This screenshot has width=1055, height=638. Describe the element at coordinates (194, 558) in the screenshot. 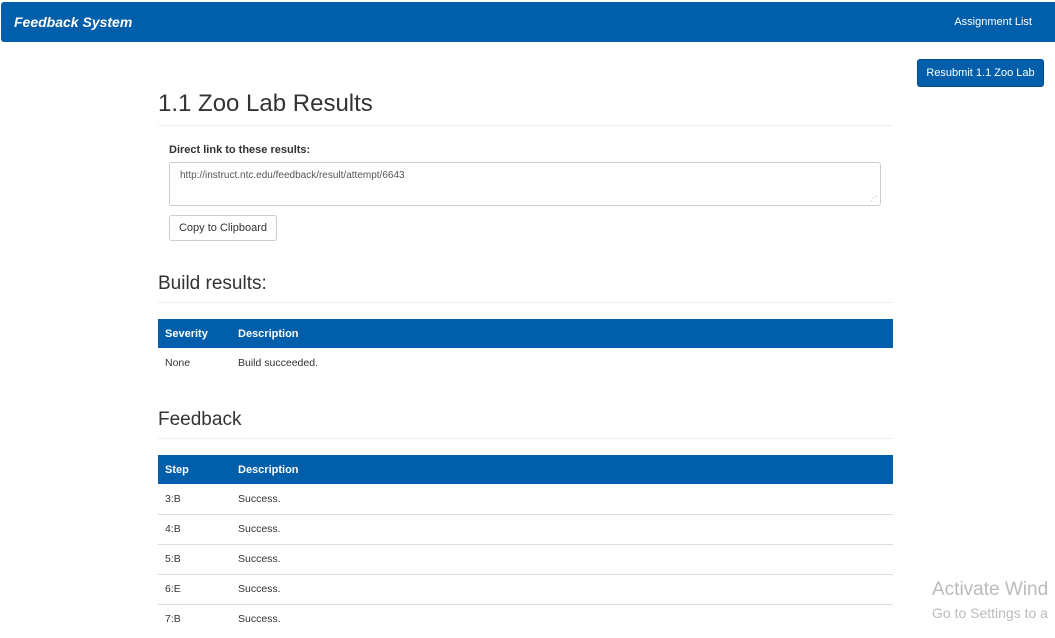

I see `step-cell: 5:B` at that location.